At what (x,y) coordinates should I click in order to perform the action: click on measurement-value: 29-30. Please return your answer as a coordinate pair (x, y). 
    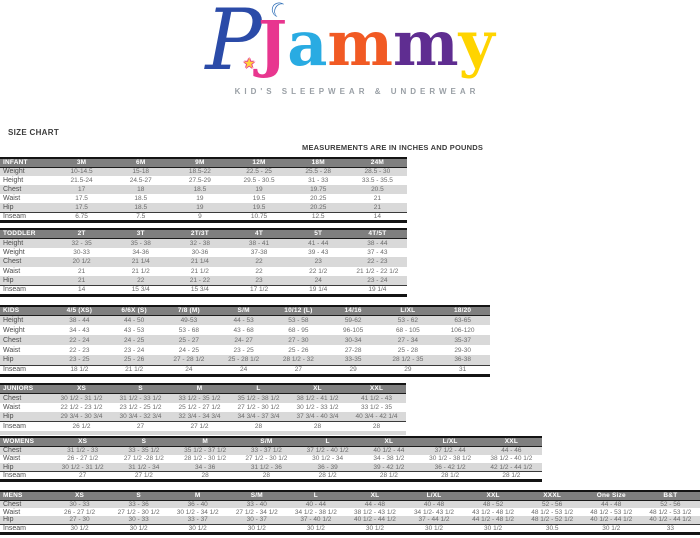
    Looking at the image, I should click on (462, 350).